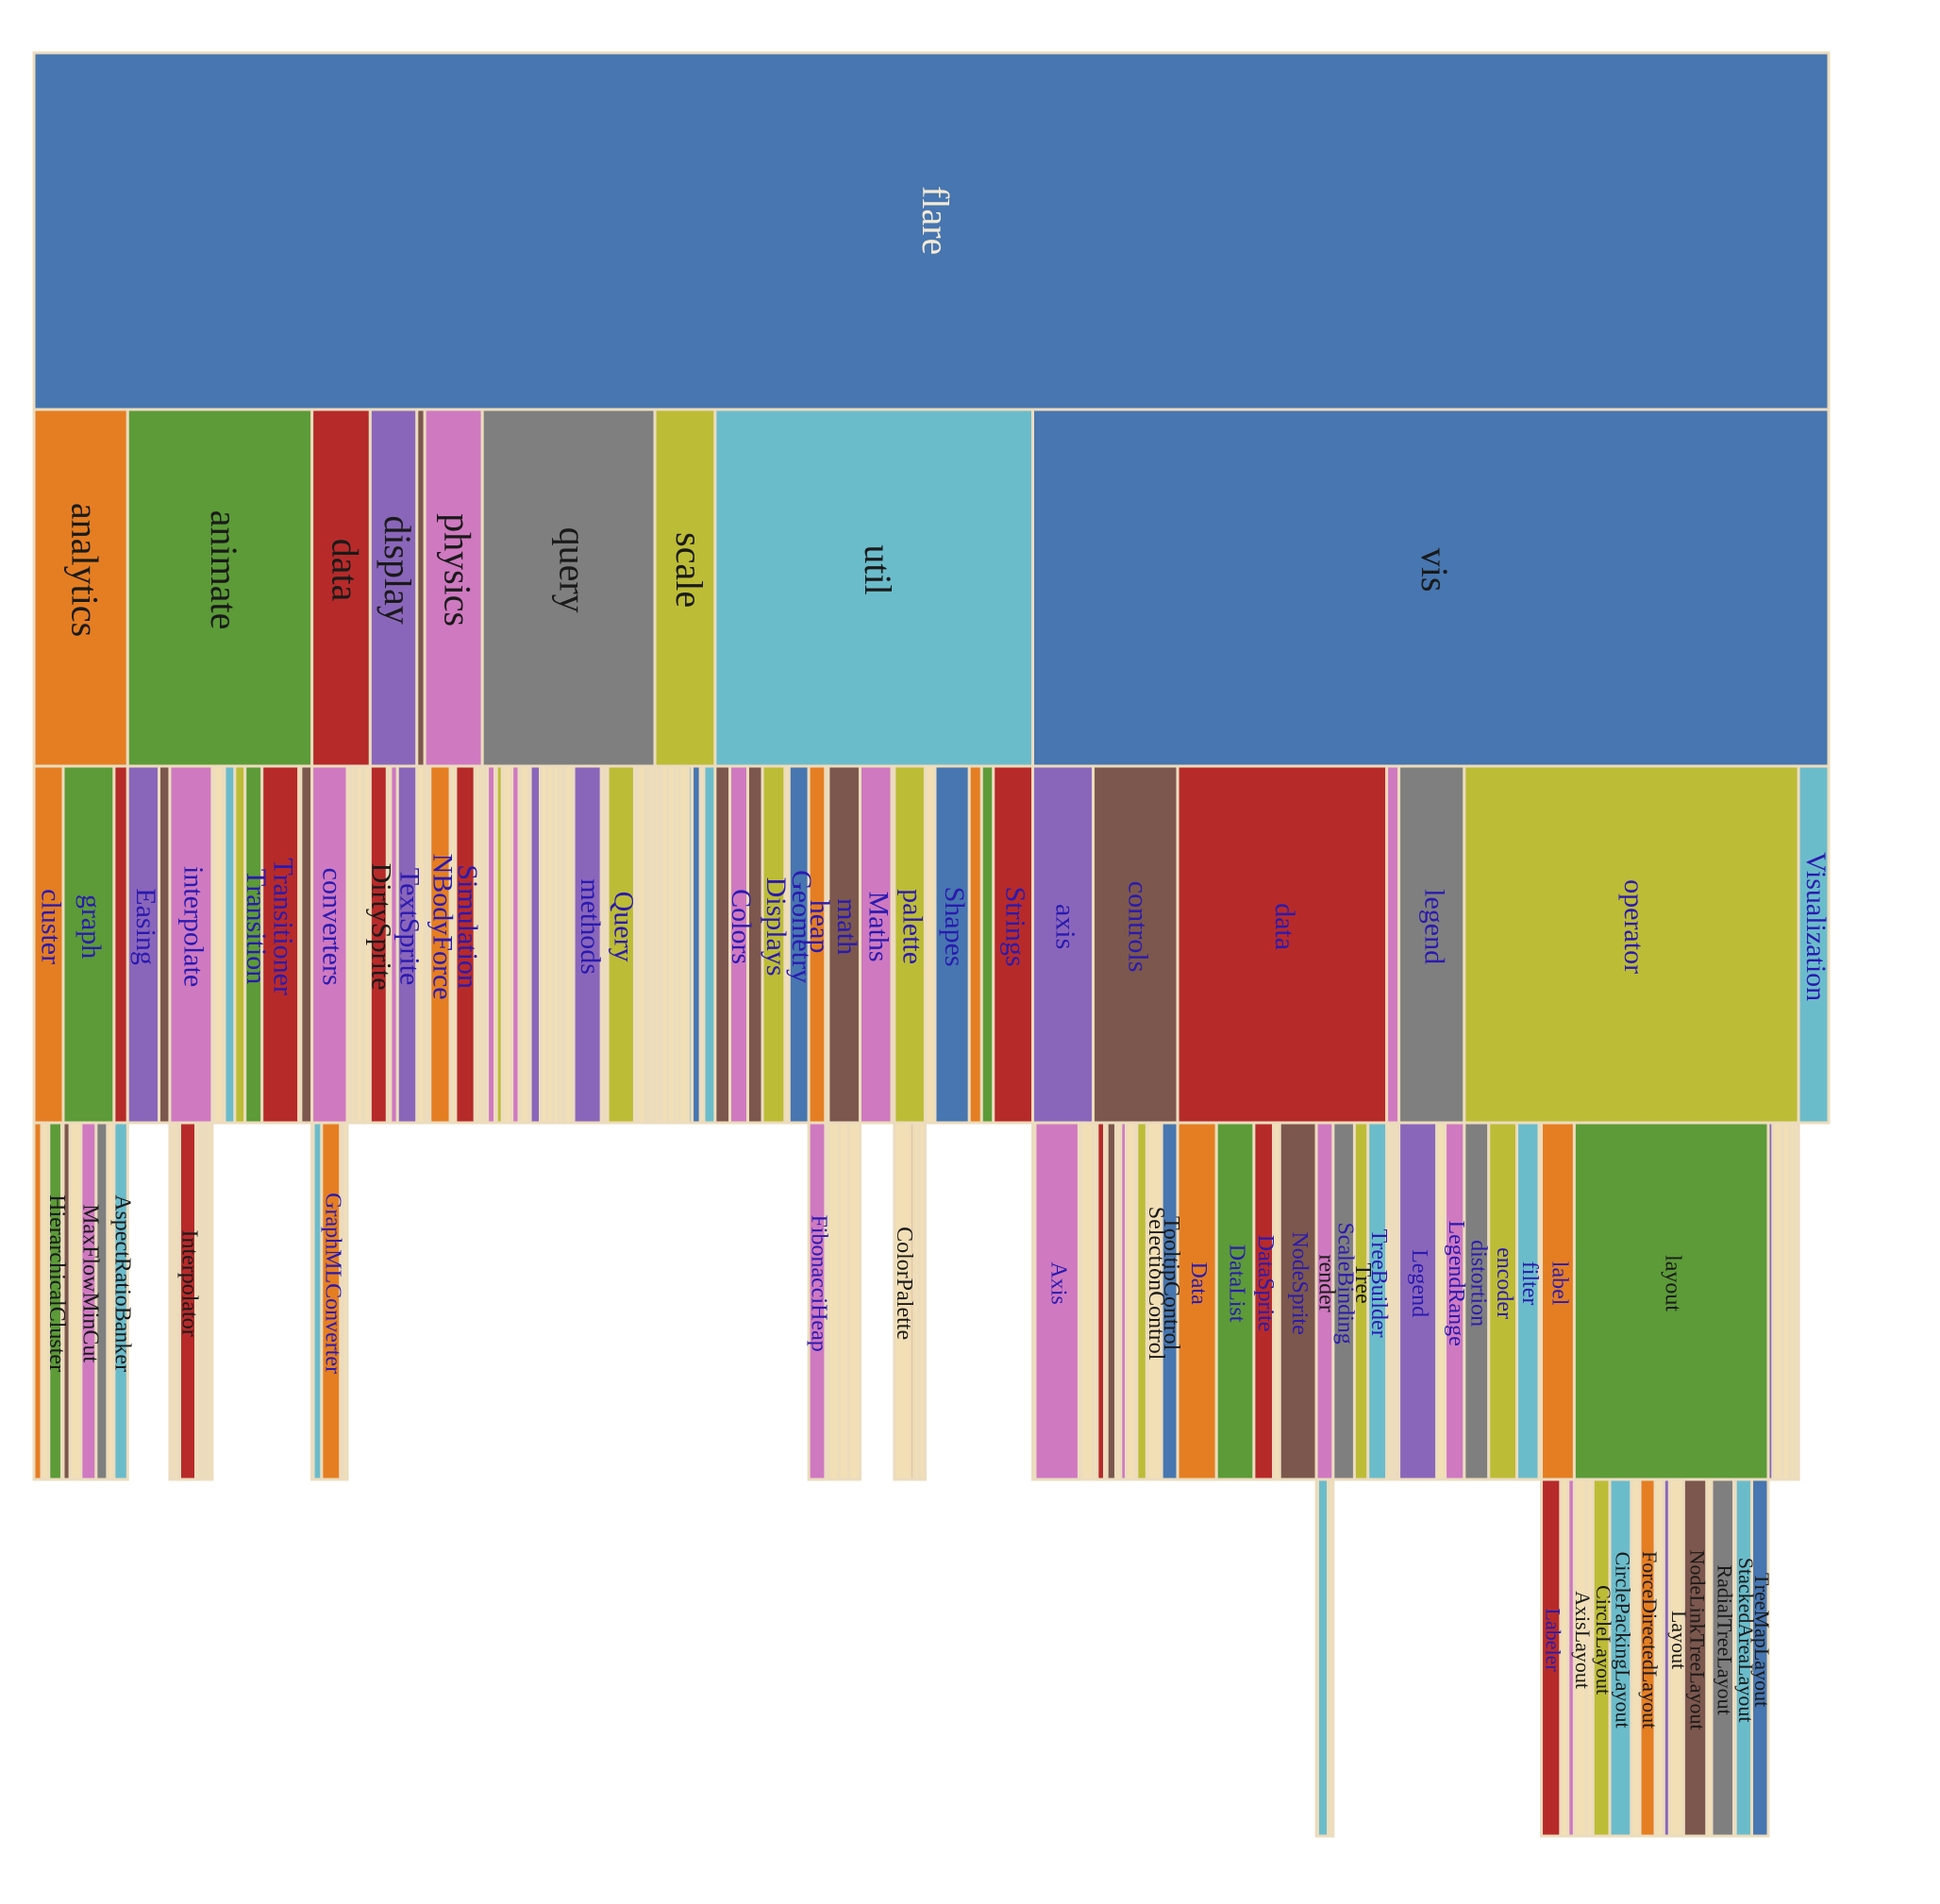 The height and width of the screenshot is (1904, 1940). Describe the element at coordinates (1725, 1639) in the screenshot. I see `label-flare-vis-operator-layout-radialtreelayout: RadialTreeLayout` at that location.